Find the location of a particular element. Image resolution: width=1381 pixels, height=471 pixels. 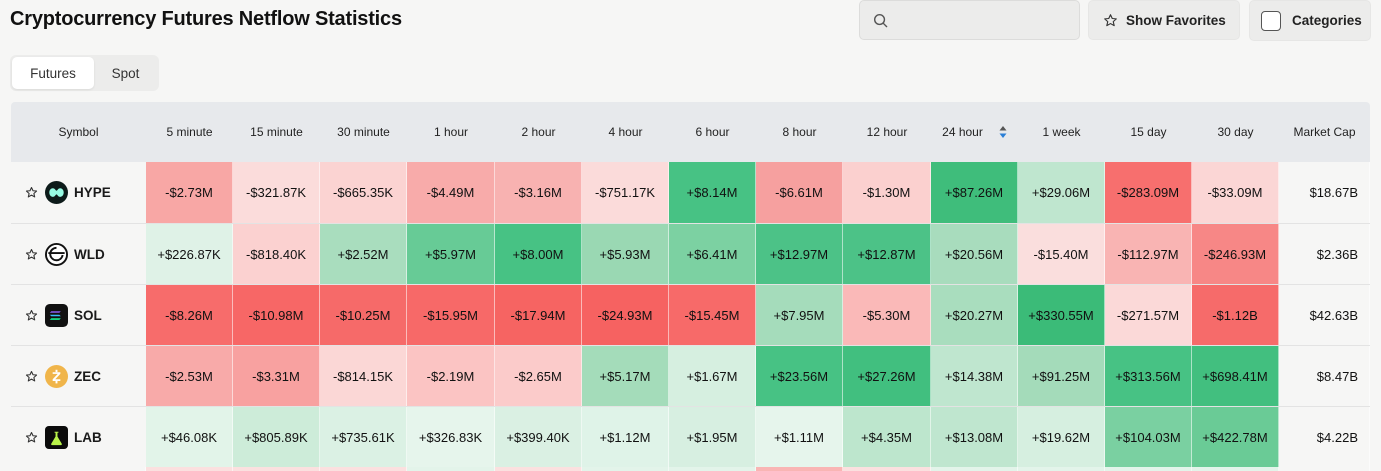

market-cap-cell: $2.36B is located at coordinates (1324, 254).